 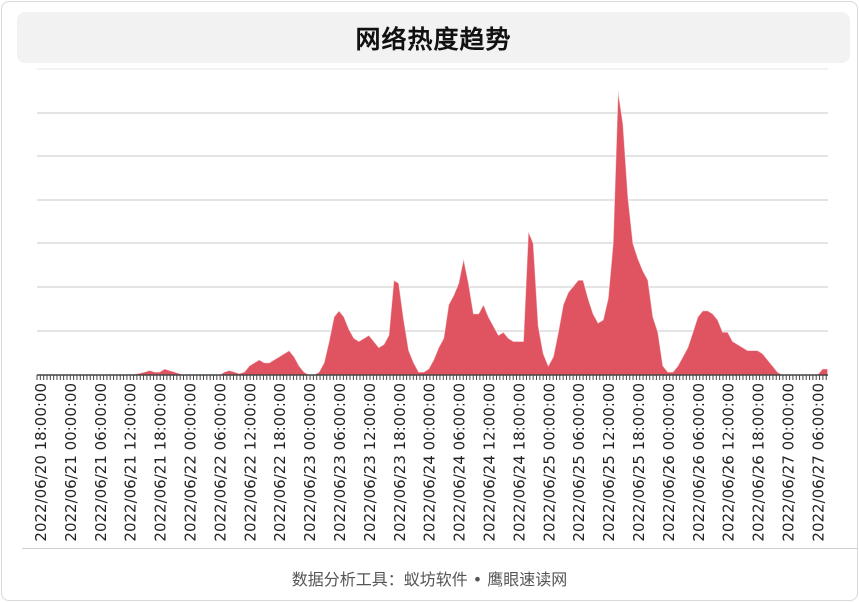 I want to click on x-axis, so click(x=432, y=377).